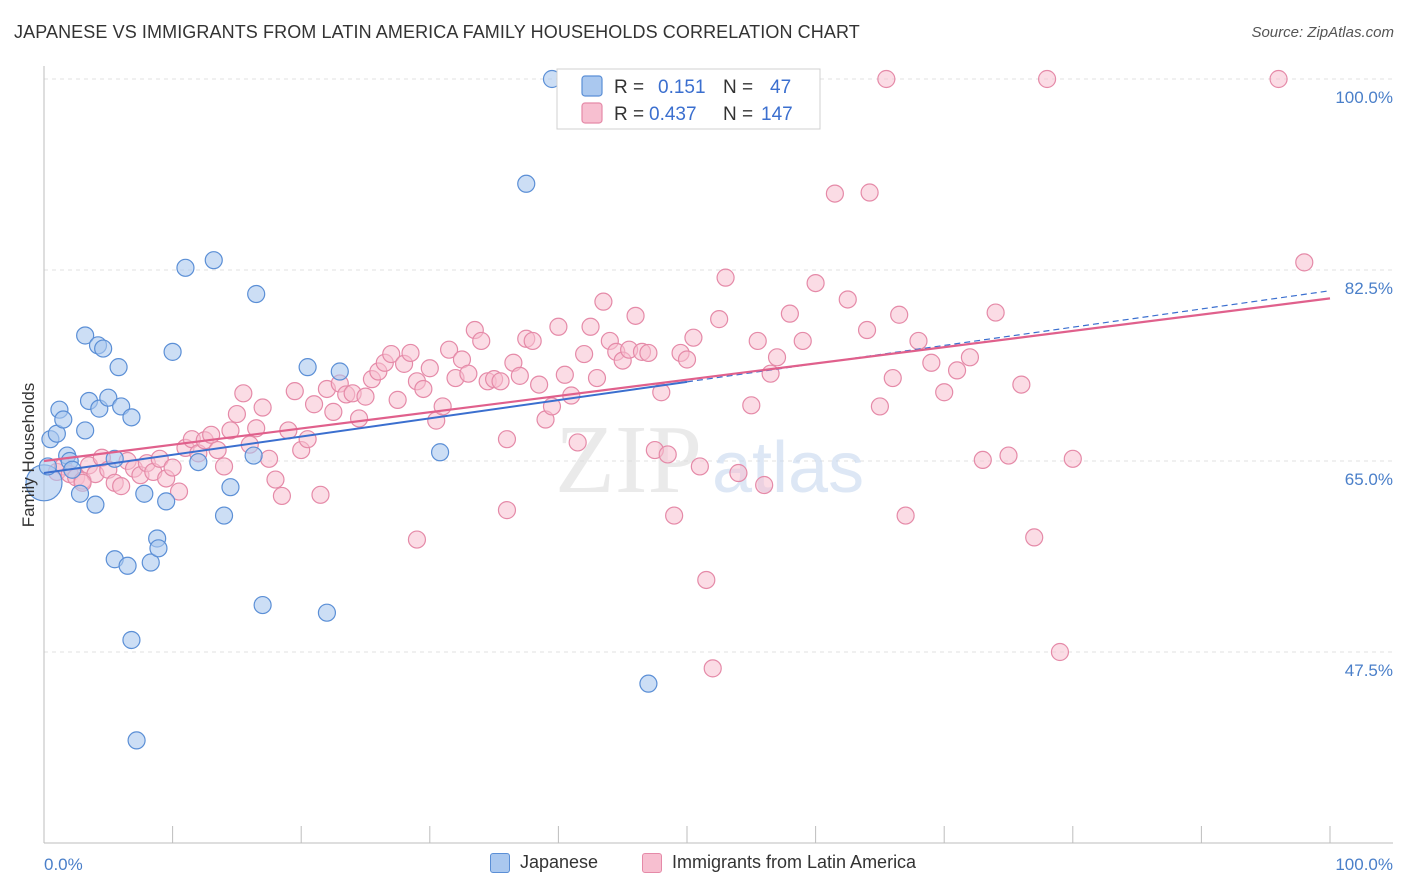  I want to click on legend-r-label-2: R =, so click(629, 114).